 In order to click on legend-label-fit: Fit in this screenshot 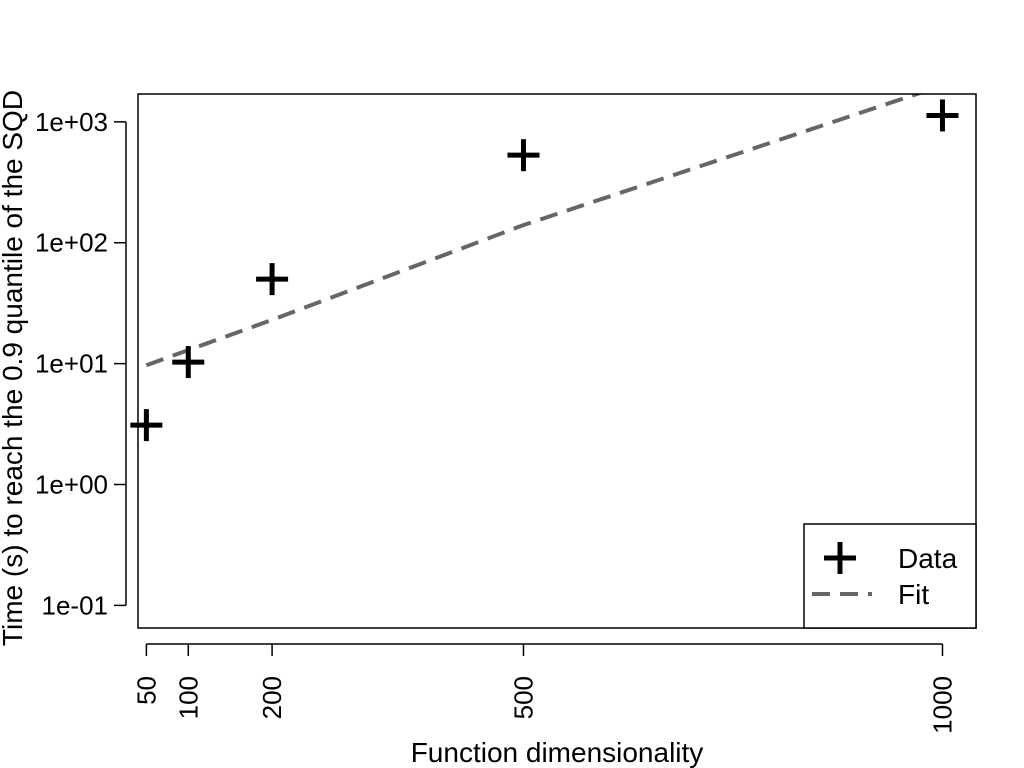, I will do `click(913, 594)`.